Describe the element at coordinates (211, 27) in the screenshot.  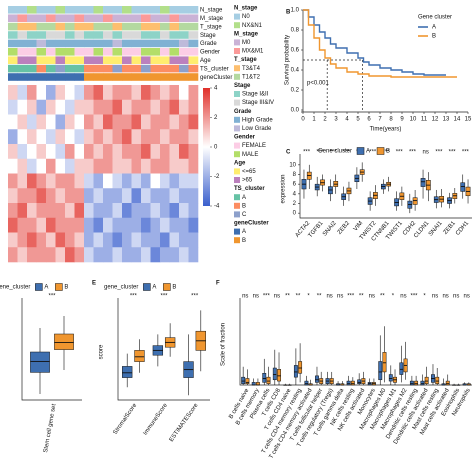
I see `annotation-label: T_stage` at that location.